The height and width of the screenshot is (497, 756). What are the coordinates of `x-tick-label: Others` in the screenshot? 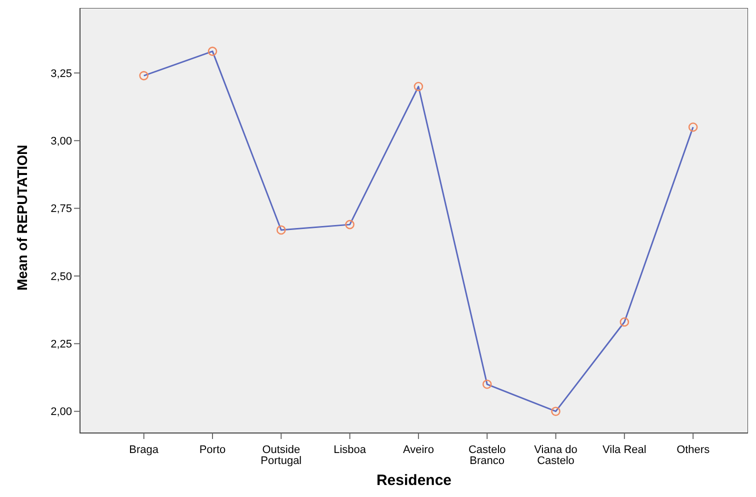 It's located at (693, 450).